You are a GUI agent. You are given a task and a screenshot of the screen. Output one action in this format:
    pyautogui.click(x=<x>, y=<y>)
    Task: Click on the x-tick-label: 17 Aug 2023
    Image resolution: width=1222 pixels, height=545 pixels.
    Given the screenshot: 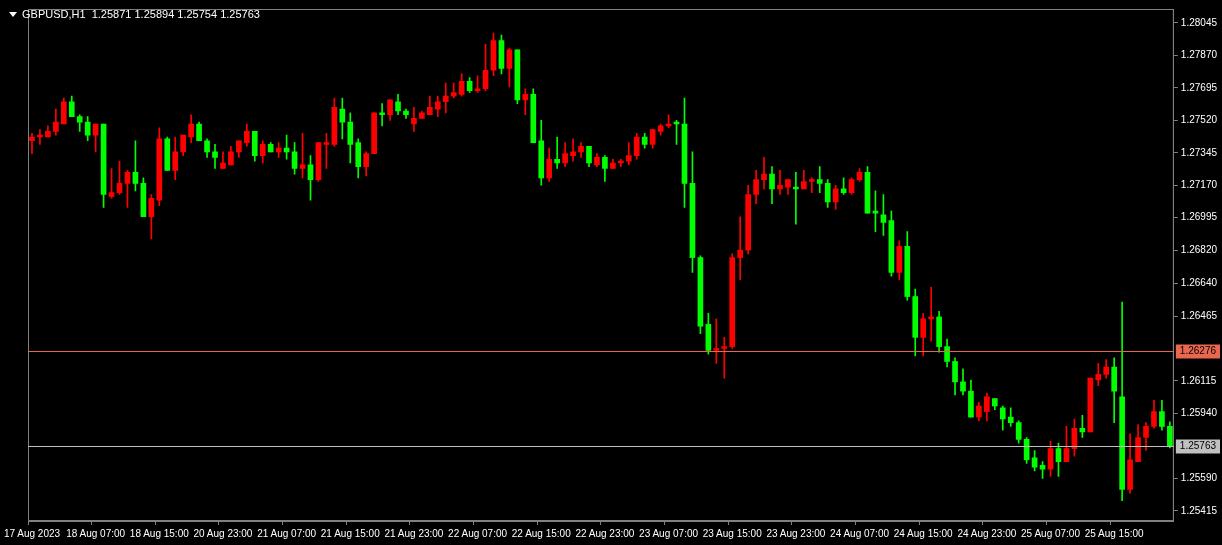 What is the action you would take?
    pyautogui.click(x=32, y=533)
    